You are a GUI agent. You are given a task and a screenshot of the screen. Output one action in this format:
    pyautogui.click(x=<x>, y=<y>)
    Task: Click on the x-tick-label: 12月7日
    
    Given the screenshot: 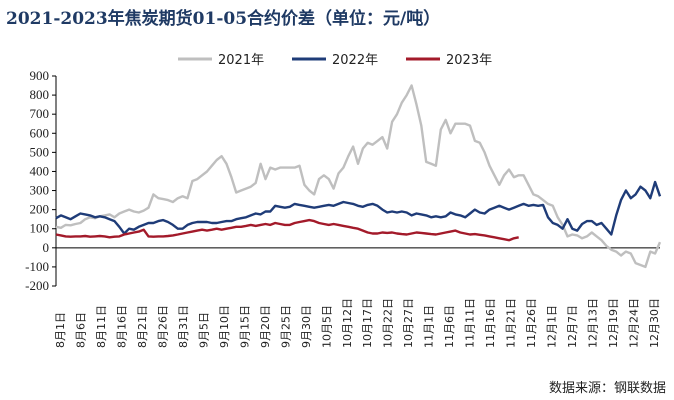 What is the action you would take?
    pyautogui.click(x=572, y=326)
    